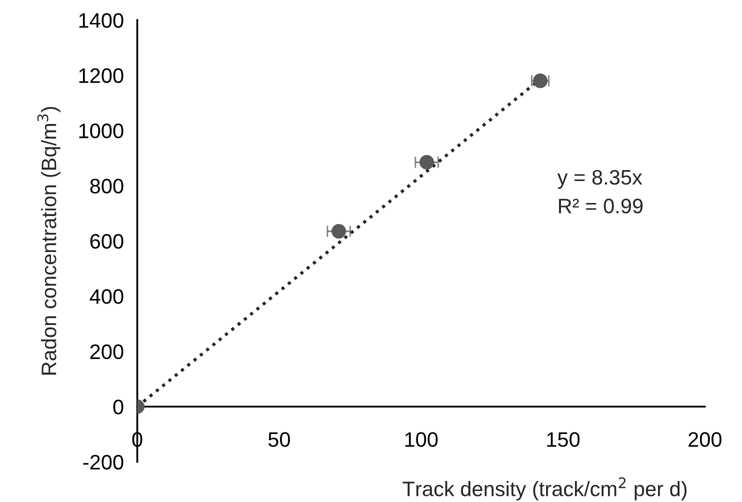 This screenshot has width=742, height=502. Describe the element at coordinates (705, 439) in the screenshot. I see `x-tick-label: 200` at that location.